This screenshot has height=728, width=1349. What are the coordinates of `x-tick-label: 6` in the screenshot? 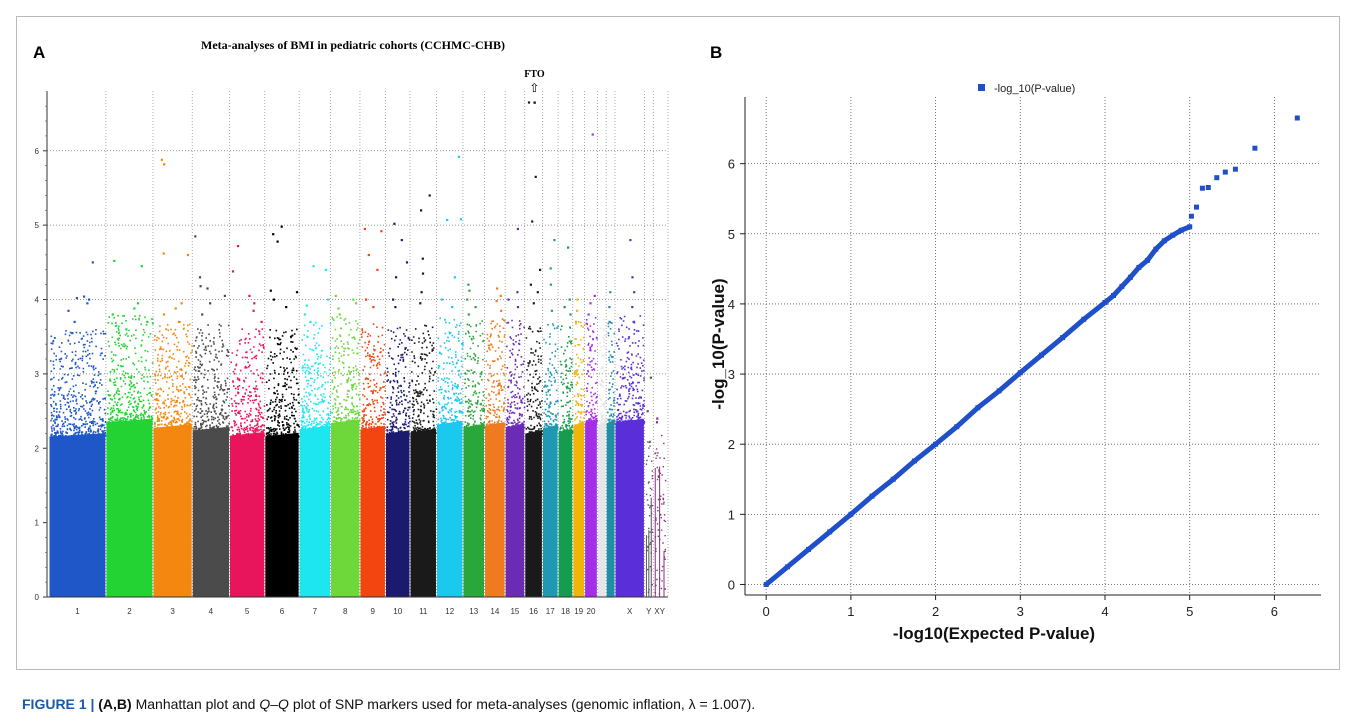 It's located at (282, 611).